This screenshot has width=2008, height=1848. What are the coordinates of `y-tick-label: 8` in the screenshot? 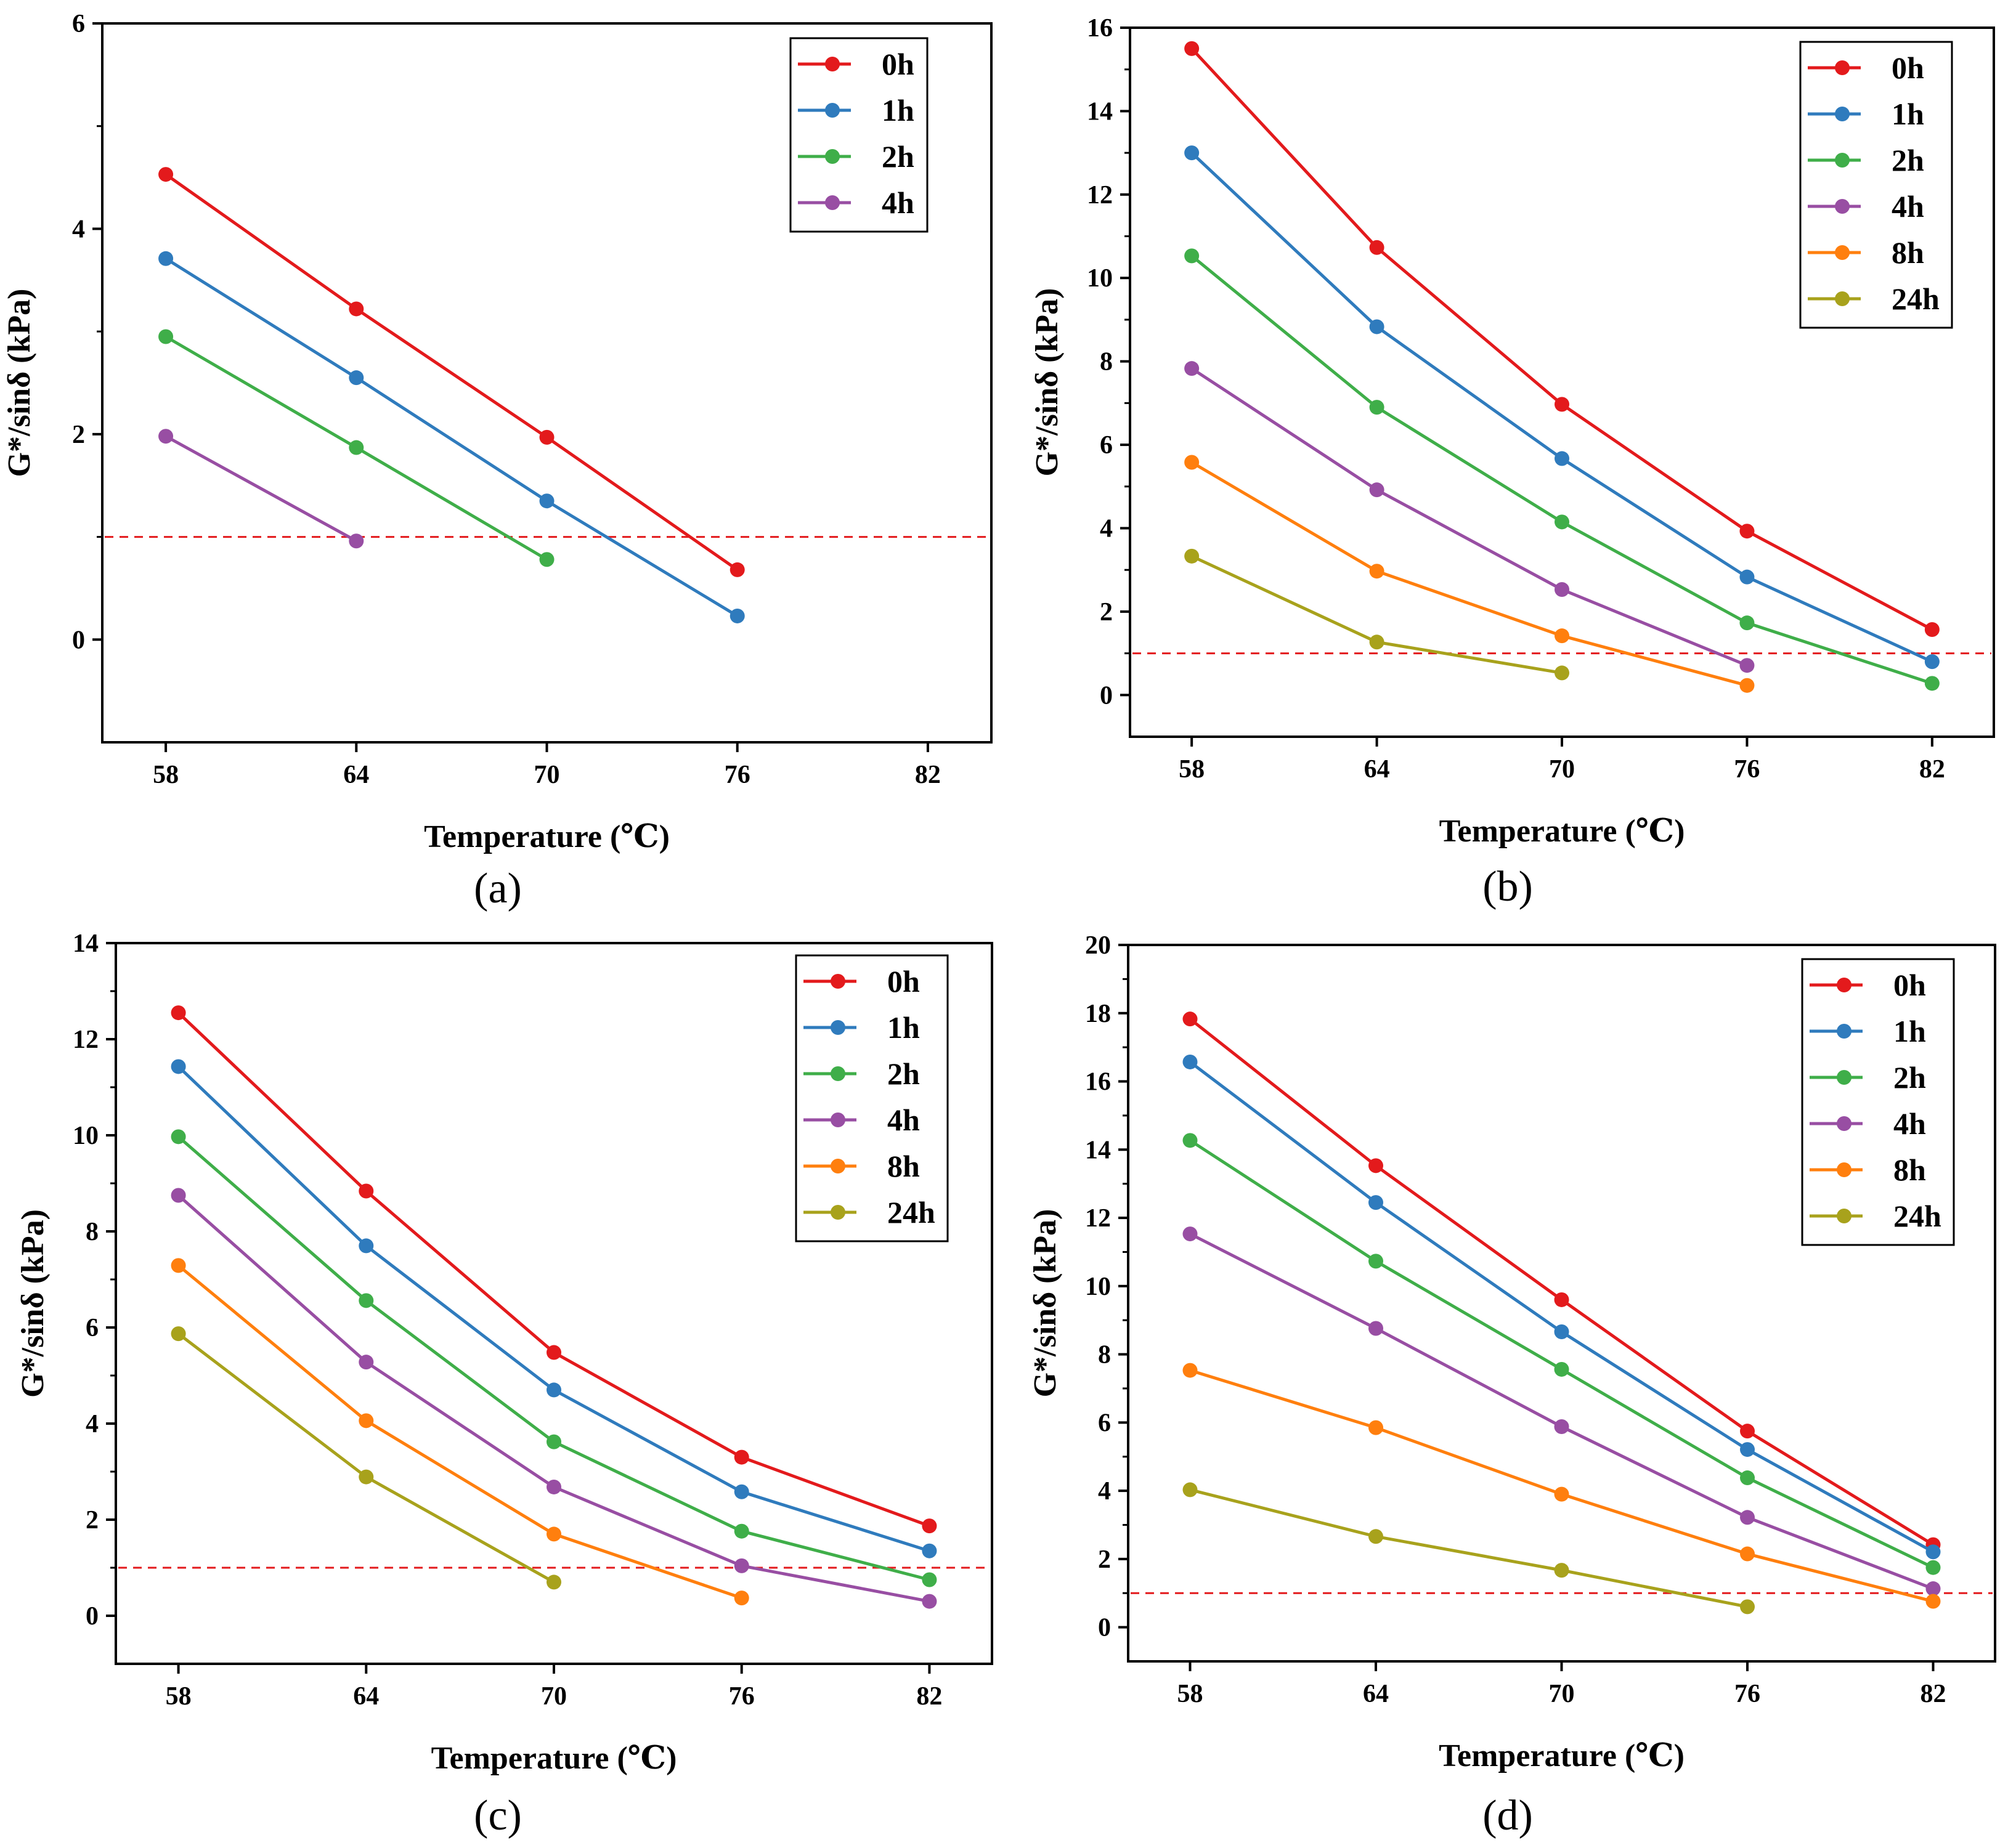 It's located at (1104, 1355).